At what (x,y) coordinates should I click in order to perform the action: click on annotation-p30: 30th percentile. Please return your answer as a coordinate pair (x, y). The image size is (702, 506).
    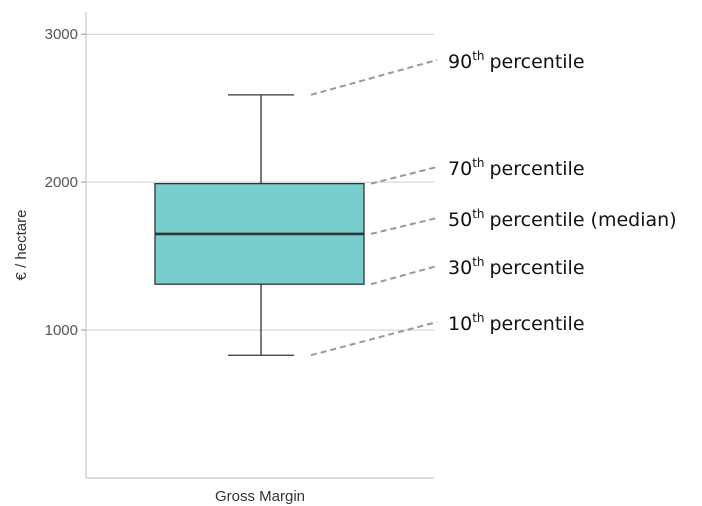
    Looking at the image, I should click on (516, 267).